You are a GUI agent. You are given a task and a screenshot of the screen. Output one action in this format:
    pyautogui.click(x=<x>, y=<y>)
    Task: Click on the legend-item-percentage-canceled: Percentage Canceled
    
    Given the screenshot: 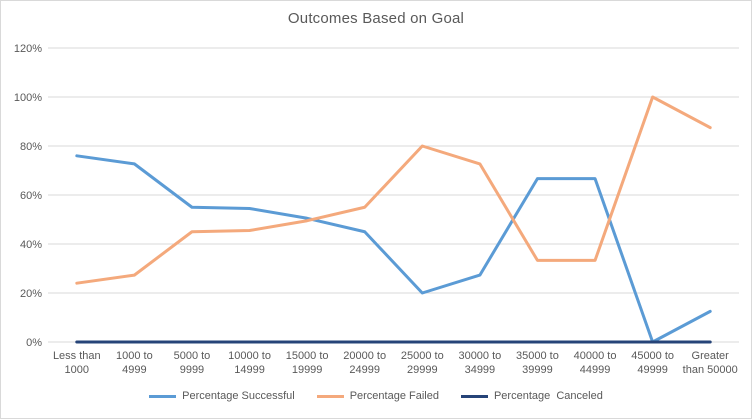 What is the action you would take?
    pyautogui.click(x=531, y=396)
    